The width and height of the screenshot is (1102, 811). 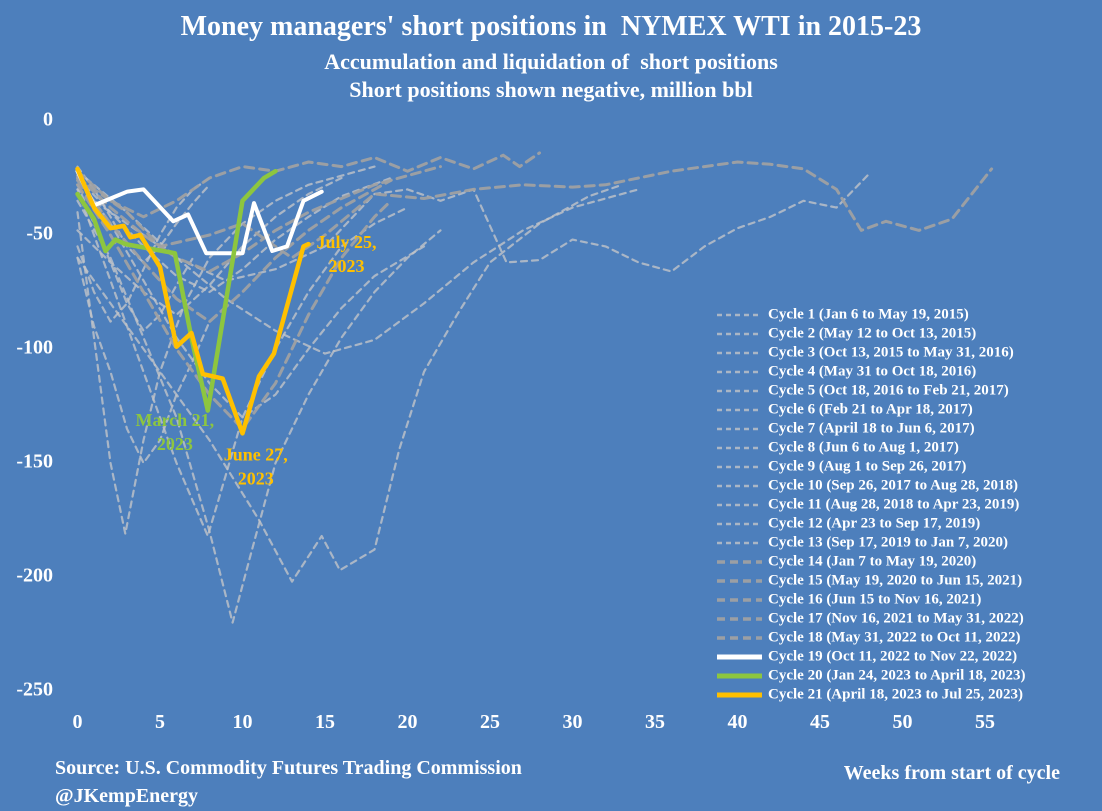 I want to click on legend-item-cycle-5: Cycle 5 (Oct 18, 2016 to Feb 21, 2017), so click(x=863, y=390).